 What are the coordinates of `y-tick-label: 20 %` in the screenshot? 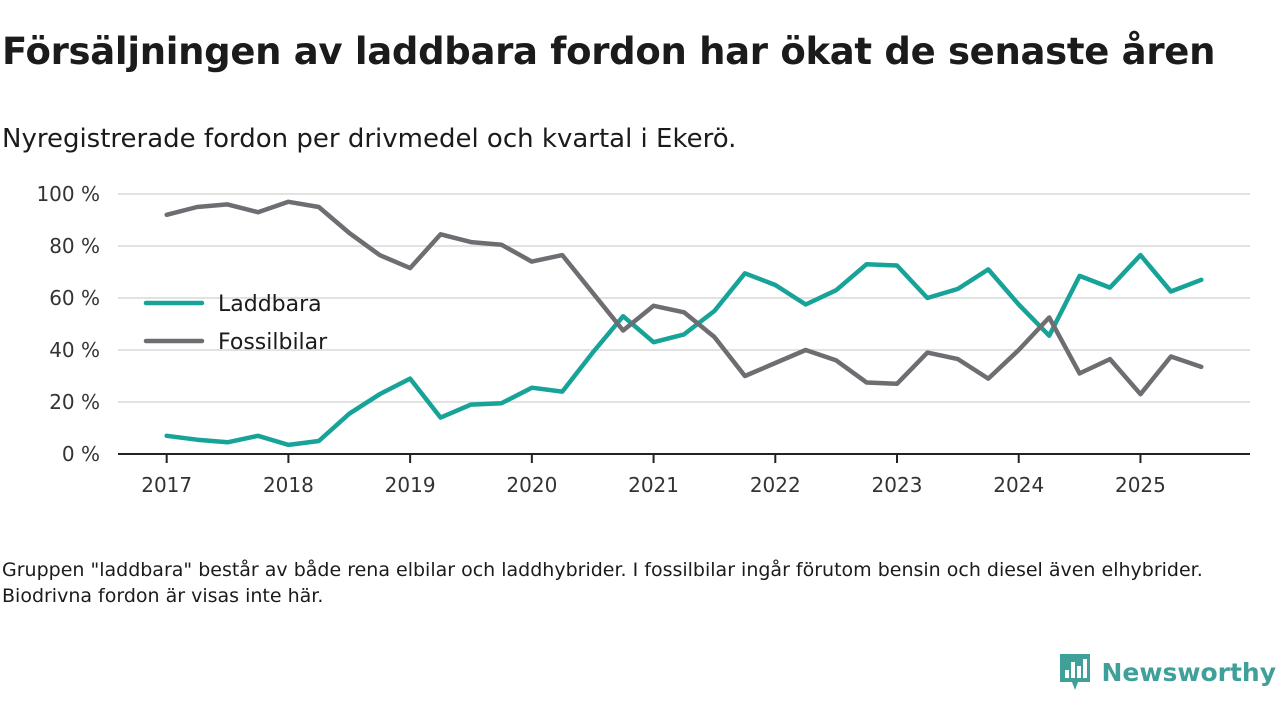 It's located at (74, 402).